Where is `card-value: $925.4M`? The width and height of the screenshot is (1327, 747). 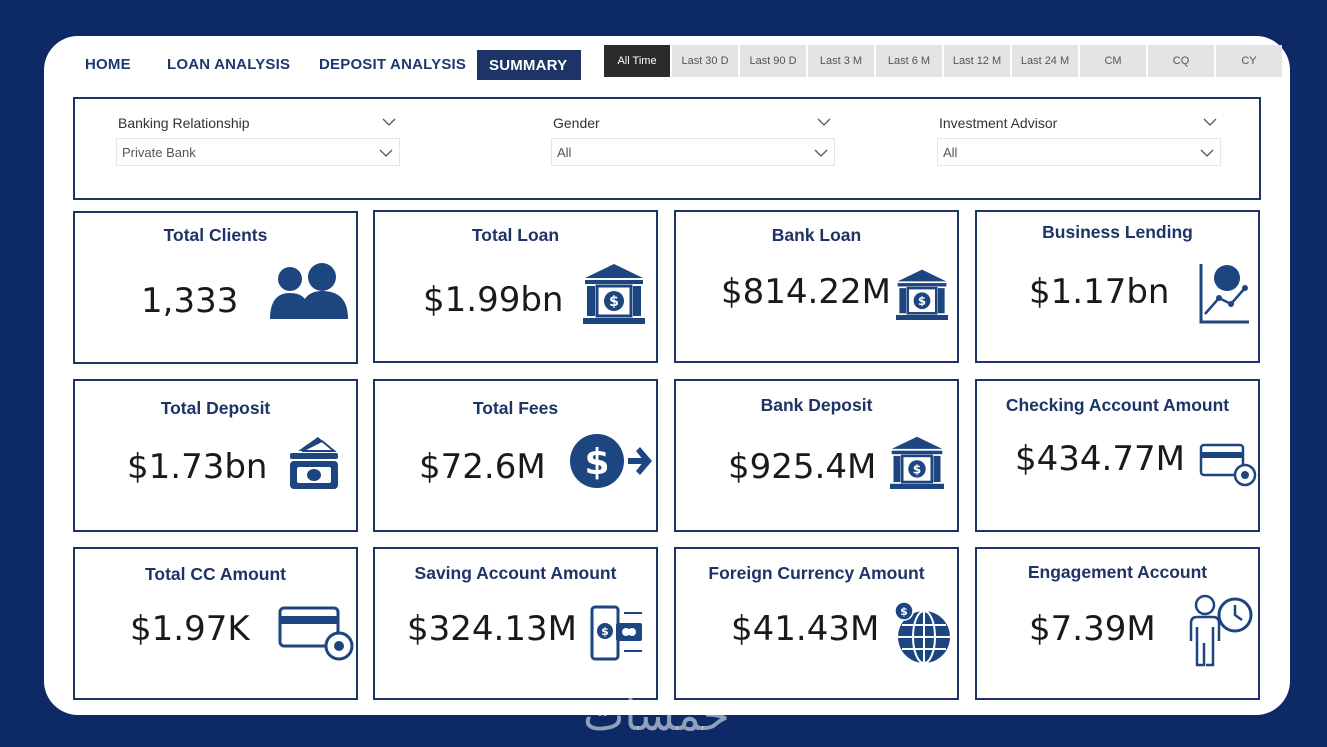
card-value: $925.4M is located at coordinates (802, 467).